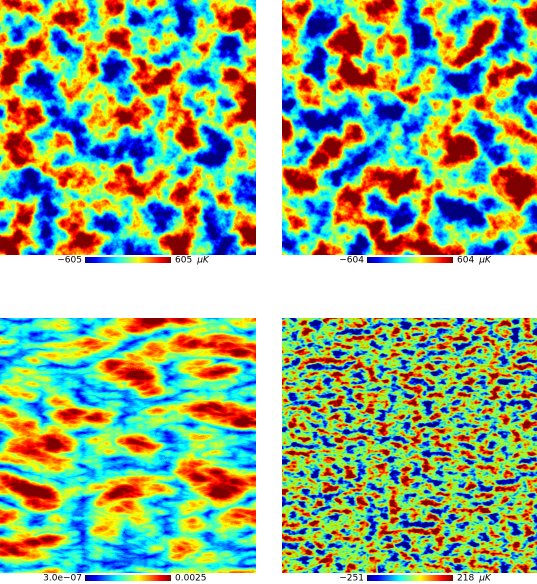 This screenshot has height=584, width=537. What do you see at coordinates (351, 579) in the screenshot?
I see `colorbar-min-label: −251` at bounding box center [351, 579].